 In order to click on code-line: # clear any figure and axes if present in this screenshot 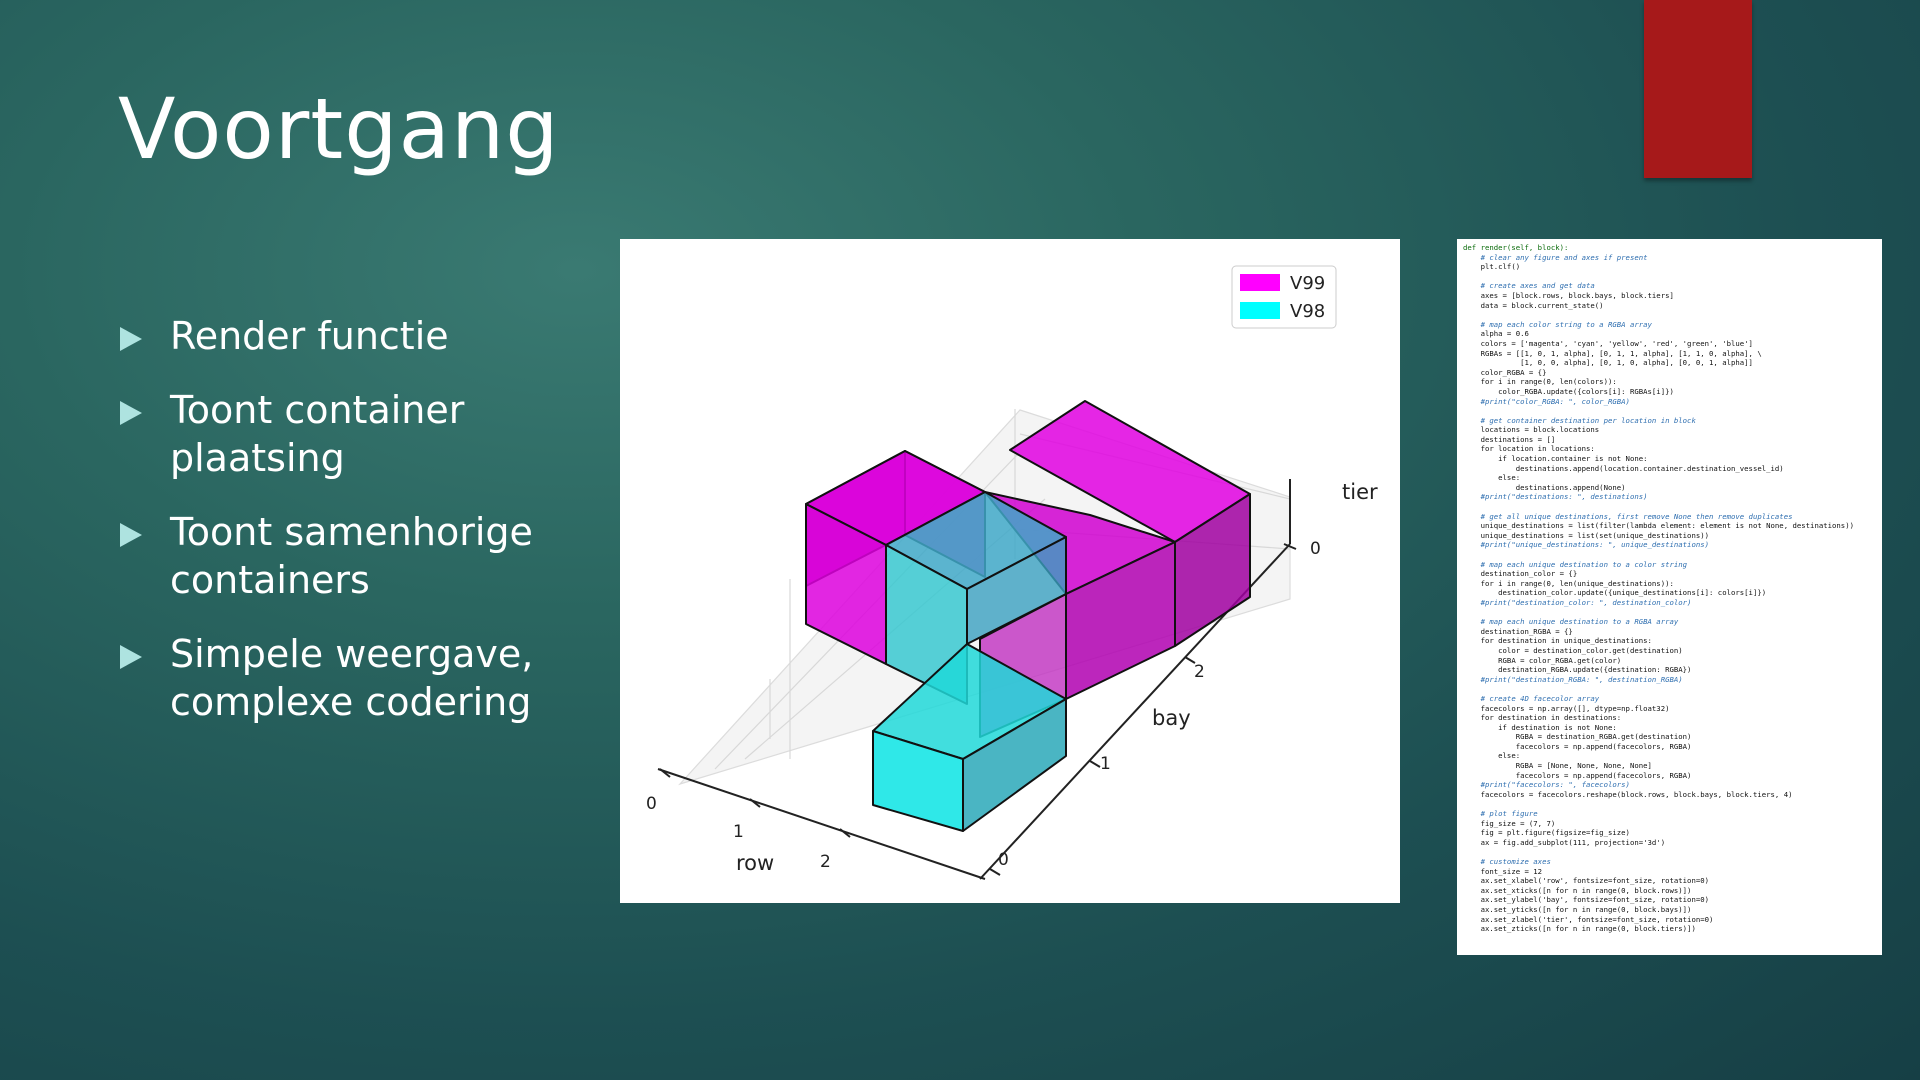, I will do `click(1555, 257)`.